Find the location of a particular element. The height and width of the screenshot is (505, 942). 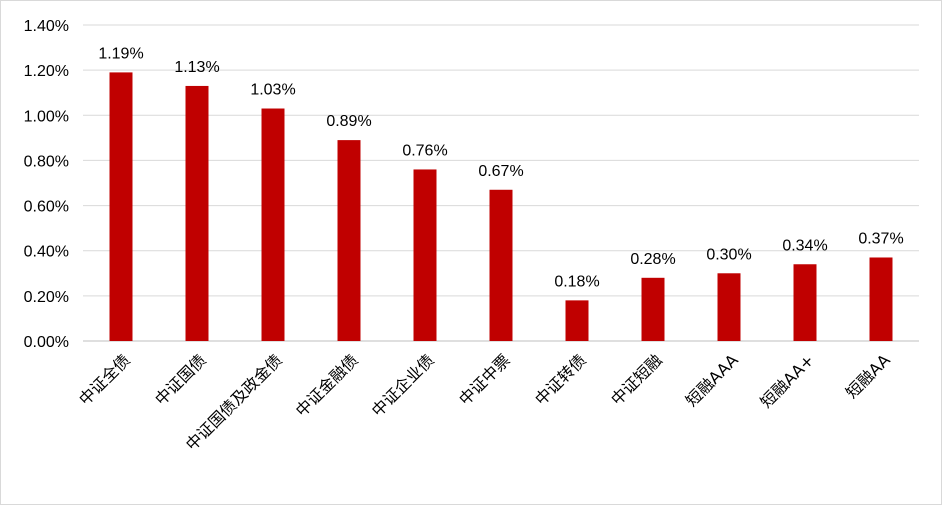

data-label: 1.03% is located at coordinates (272, 90).